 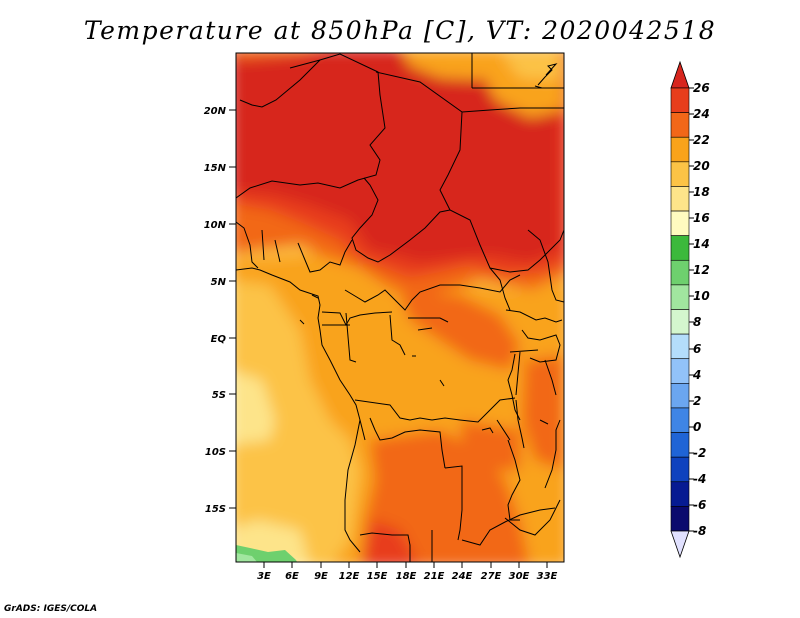 I want to click on lat-label: 15S, so click(x=215, y=509).